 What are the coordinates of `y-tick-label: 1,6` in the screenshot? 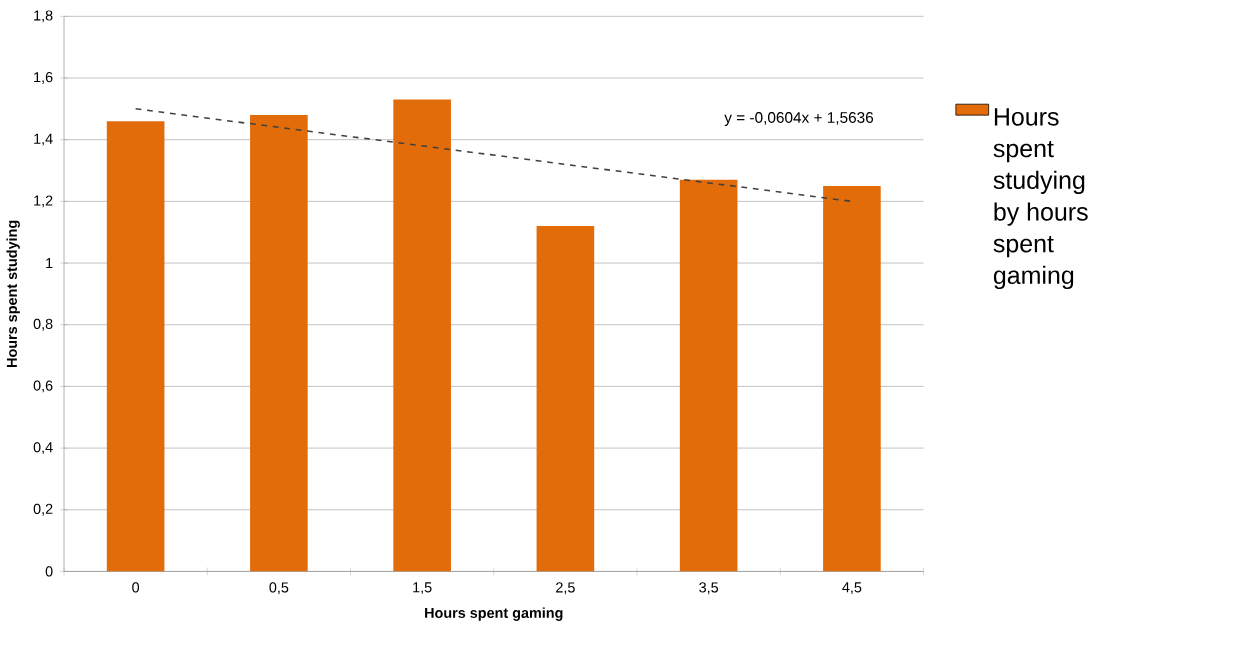 It's located at (43, 77).